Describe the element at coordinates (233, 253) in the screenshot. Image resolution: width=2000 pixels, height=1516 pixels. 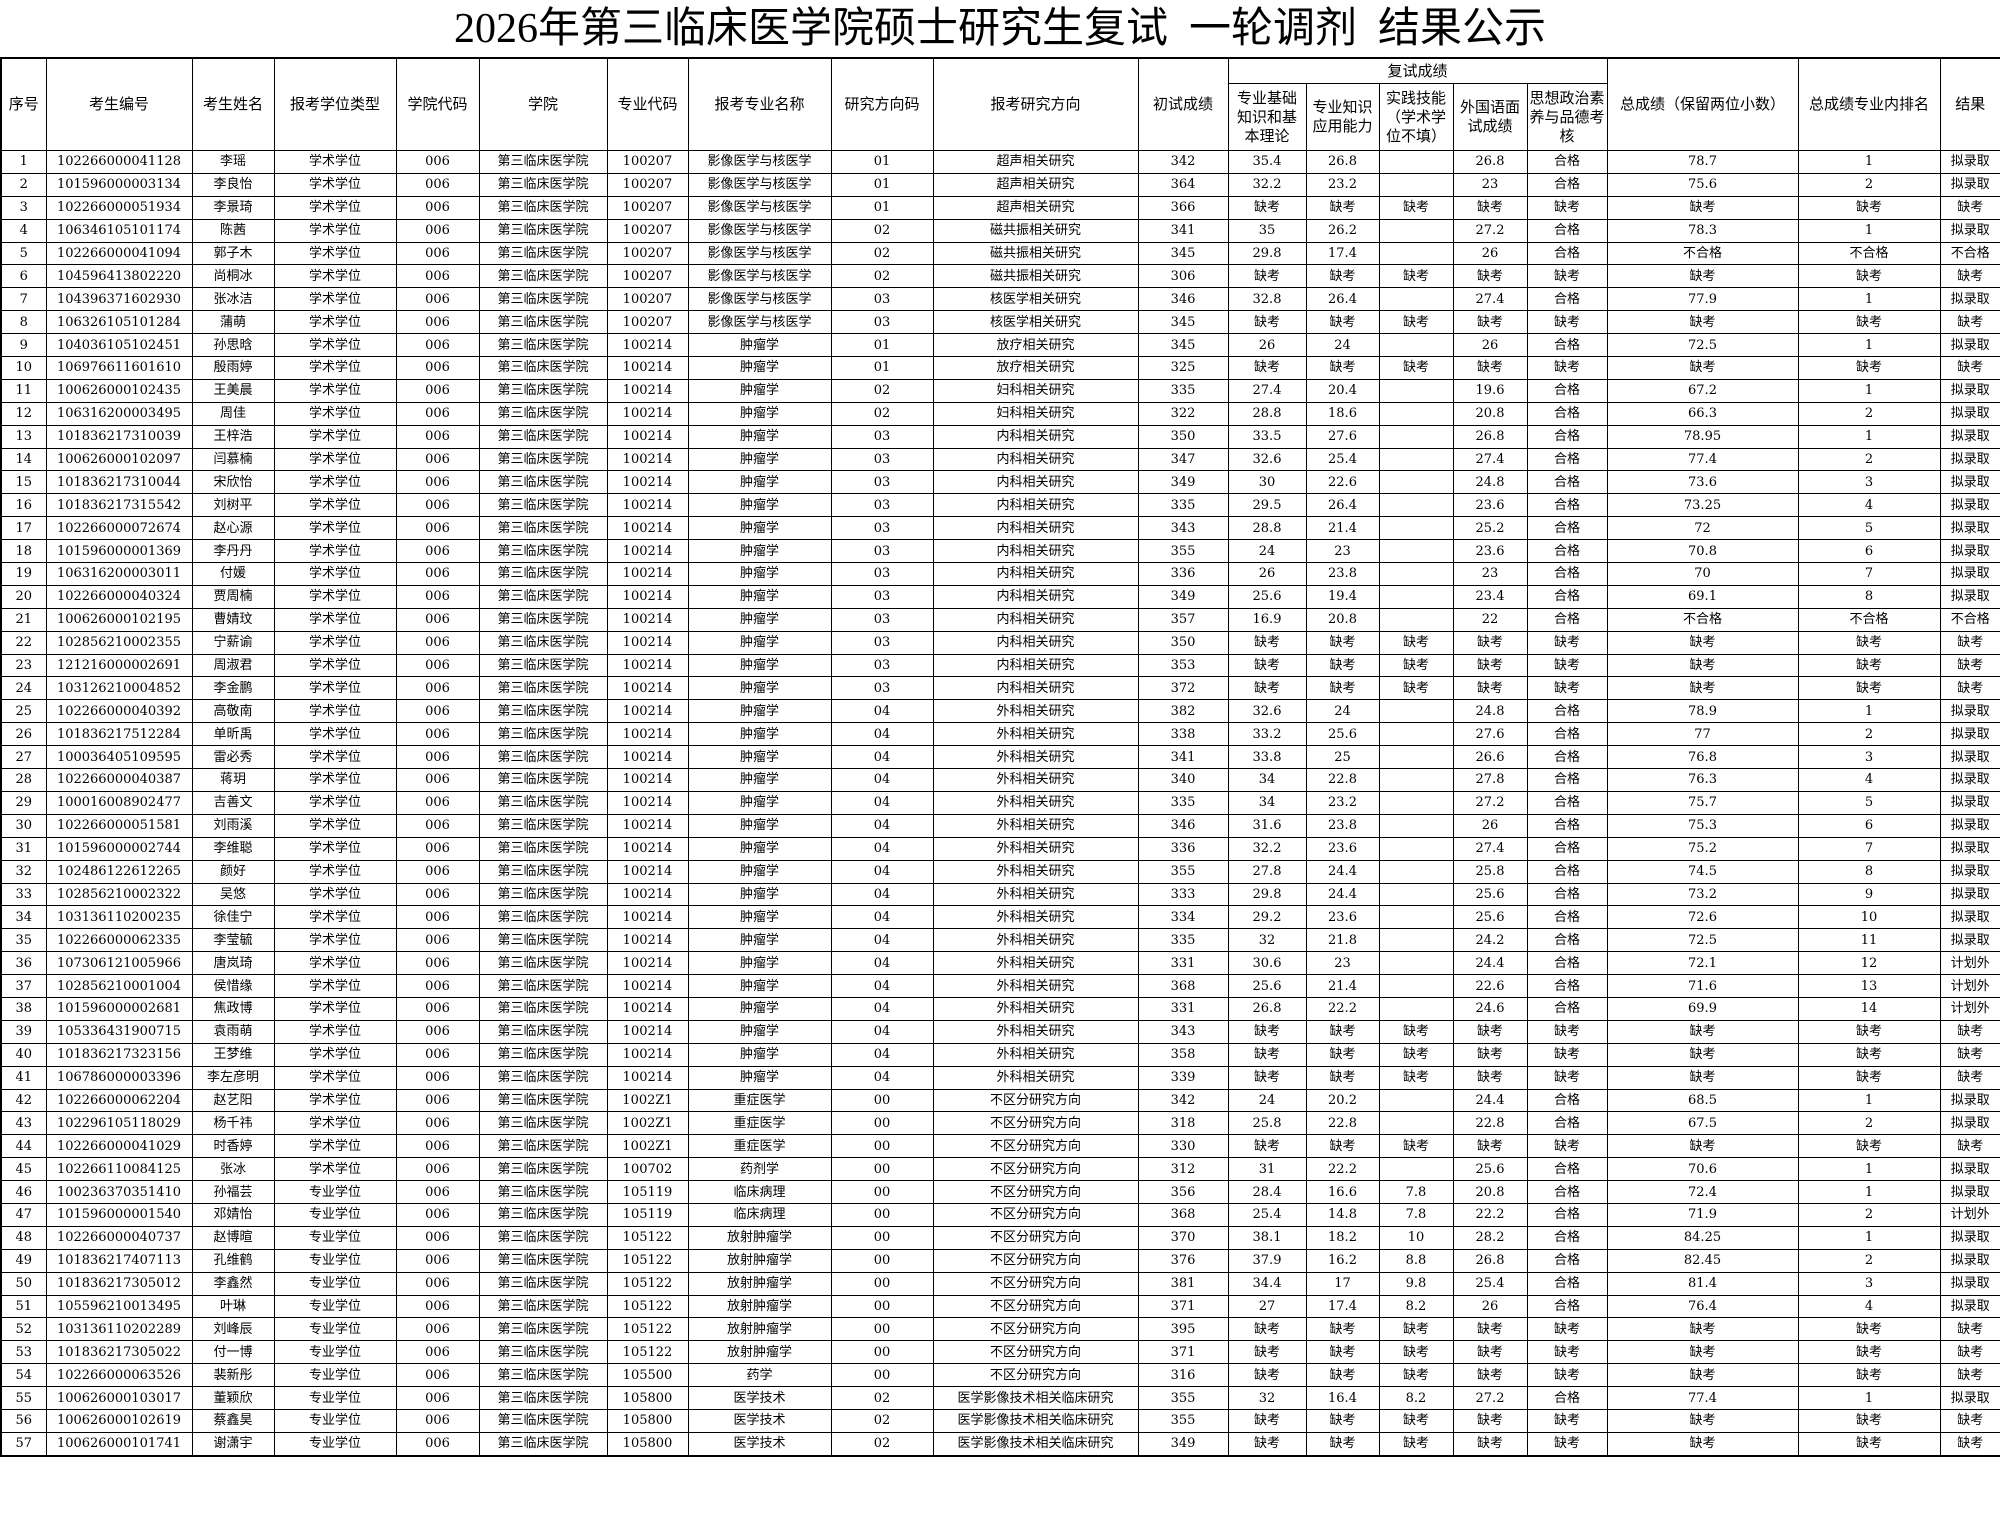
I see `cell-name: 郭子木` at that location.